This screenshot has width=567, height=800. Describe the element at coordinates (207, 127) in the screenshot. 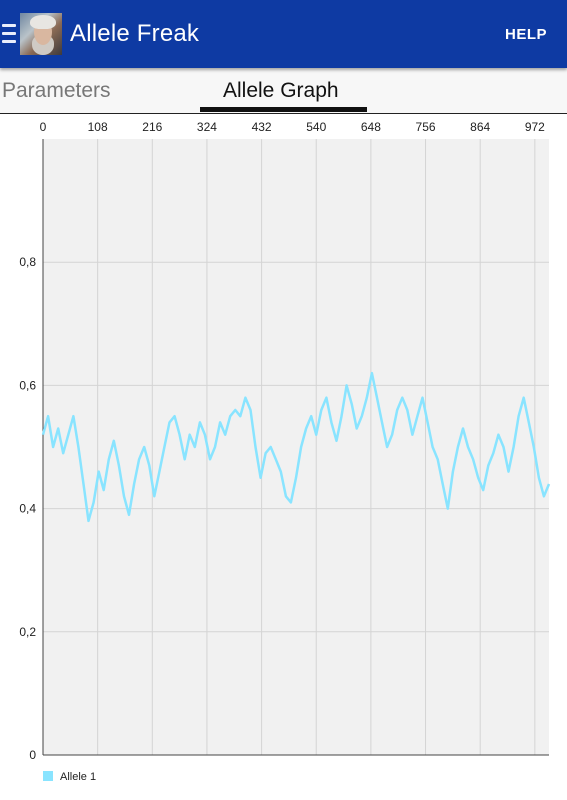

I see `x-tick-label: 324` at that location.